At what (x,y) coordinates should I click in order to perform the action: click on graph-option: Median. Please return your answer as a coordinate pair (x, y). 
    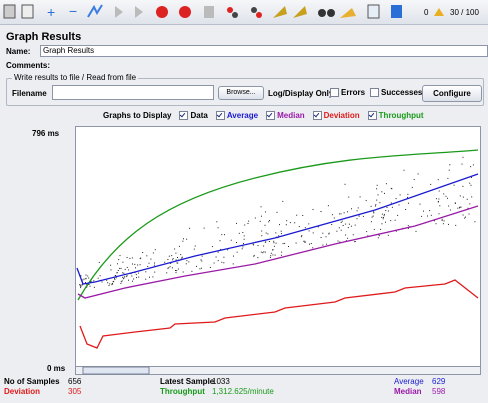
    Looking at the image, I should click on (281, 116).